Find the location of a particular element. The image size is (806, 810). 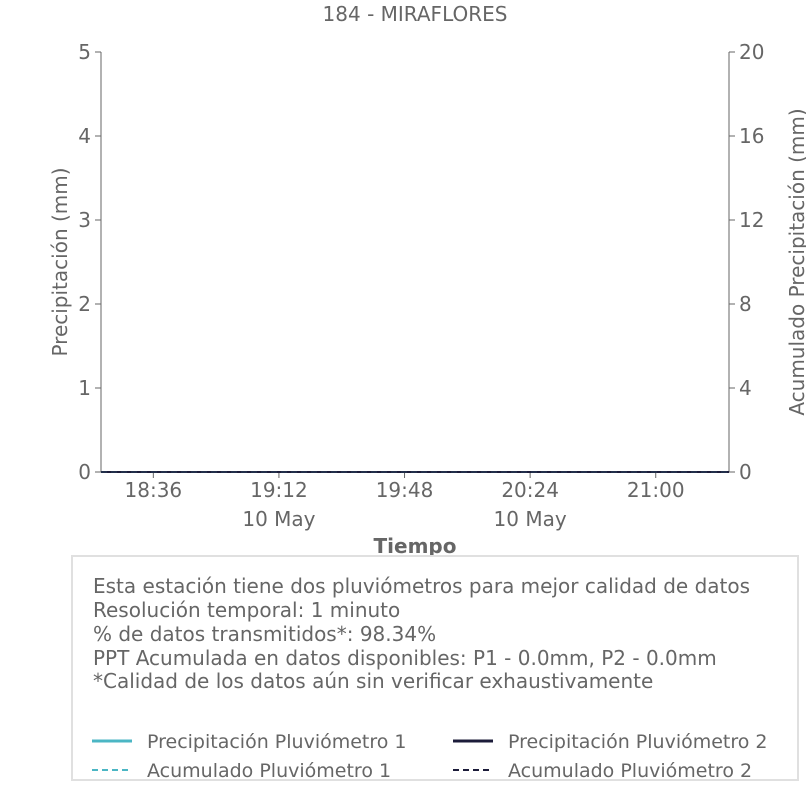

y2-tick-label: 12 is located at coordinates (751, 220).